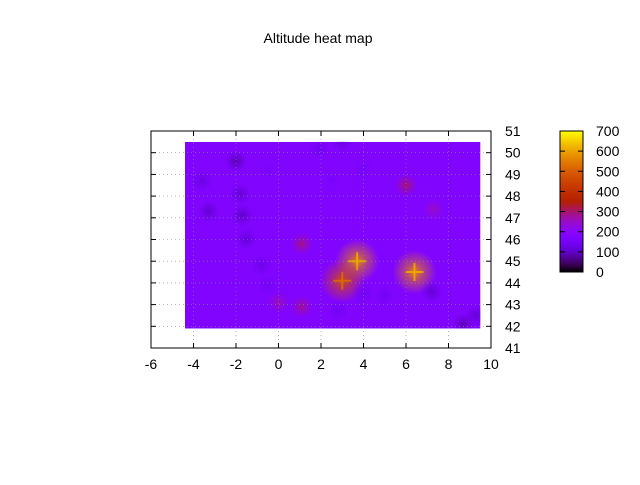 The width and height of the screenshot is (640, 485). I want to click on x-tick-label: 2, so click(321, 364).